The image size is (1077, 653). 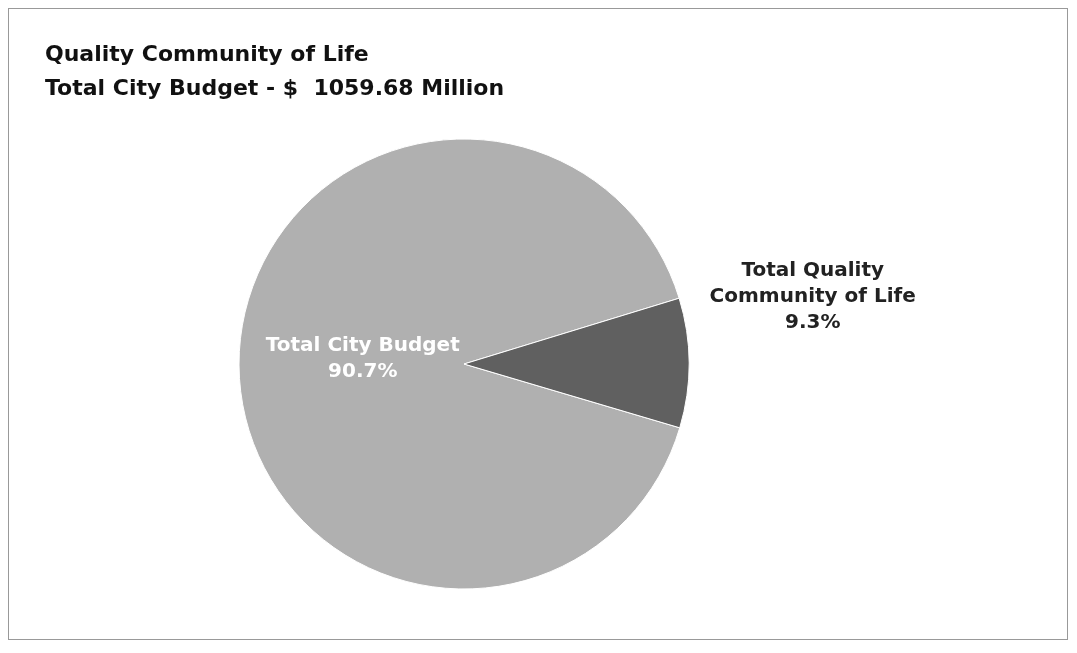 I want to click on chart-subtitle: Total City Budget - $ 1059.68 Million, so click(x=275, y=88).